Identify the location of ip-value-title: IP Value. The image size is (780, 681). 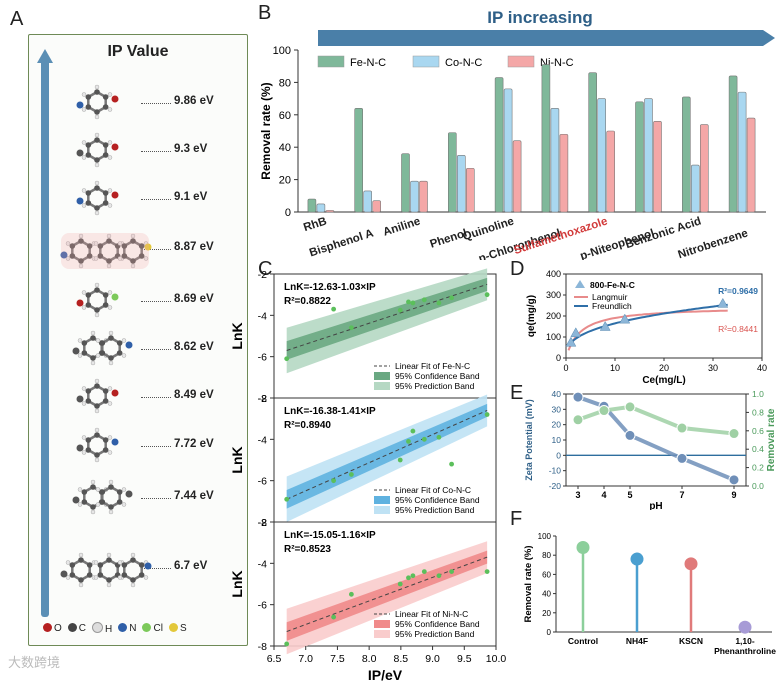
(138, 51).